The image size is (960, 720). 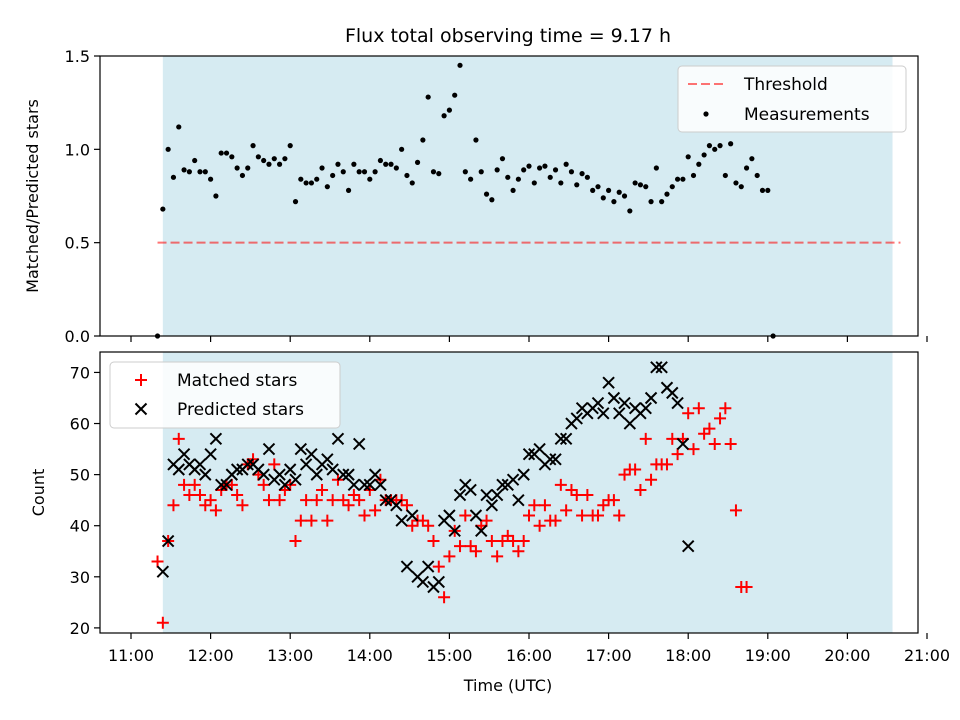 I want to click on x-tick-label: 13:00, so click(x=290, y=655).